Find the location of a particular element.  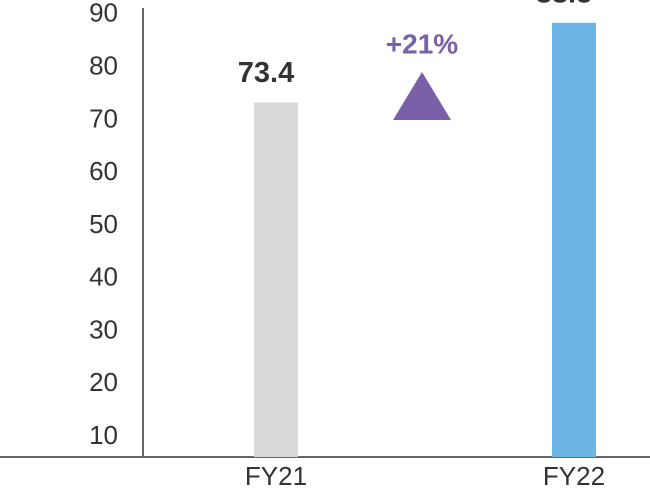

y-tick-label: 90 is located at coordinates (103, 14).